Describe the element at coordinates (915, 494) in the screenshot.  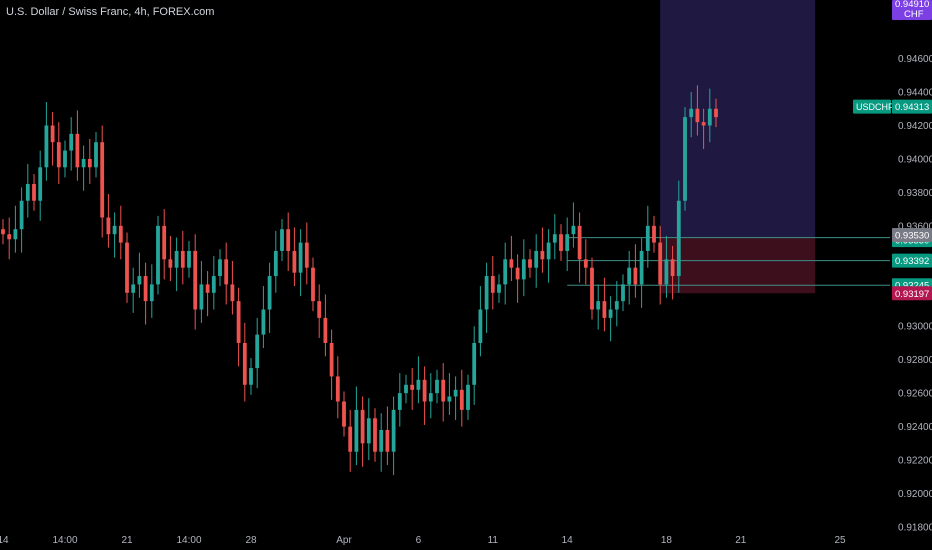
I see `y-tick-label: 0.92000` at that location.